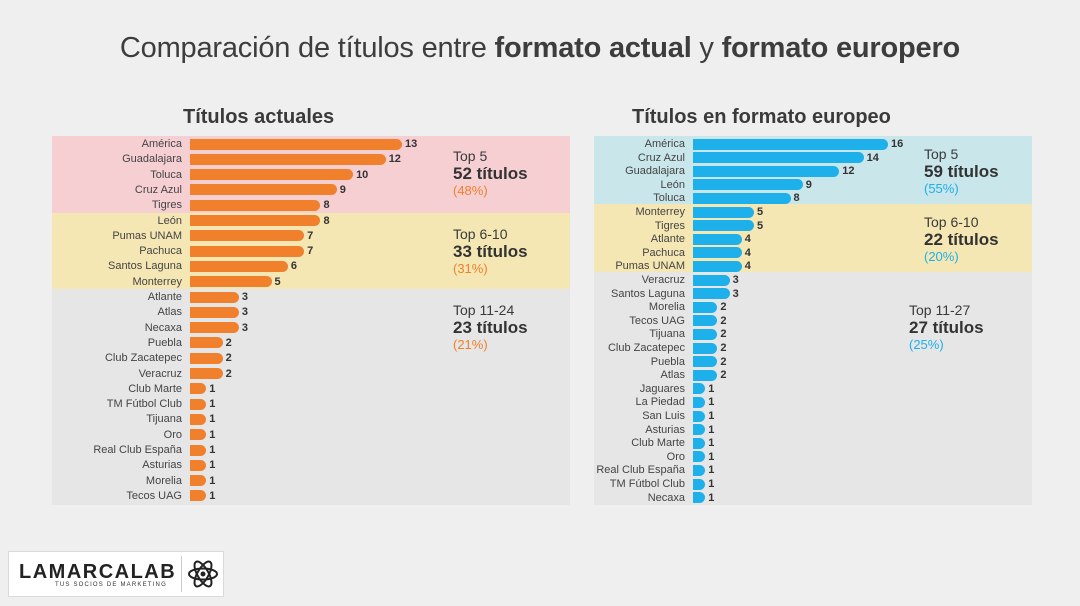  What do you see at coordinates (259, 117) in the screenshot?
I see `left-chart-title: Títulos actuales` at bounding box center [259, 117].